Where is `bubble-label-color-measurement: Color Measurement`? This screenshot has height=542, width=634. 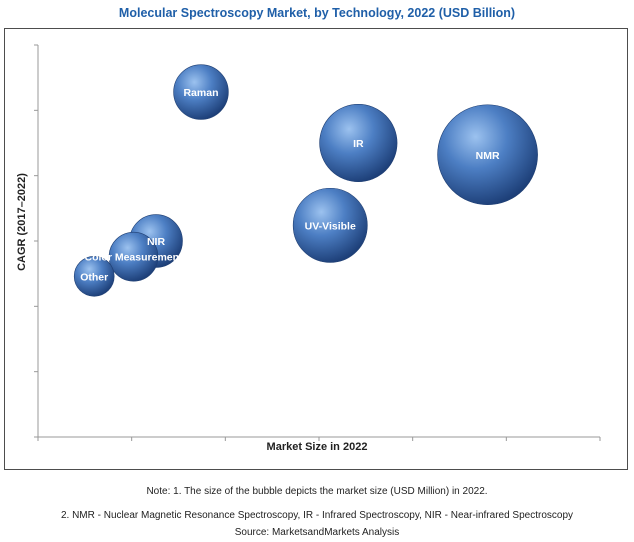 bubble-label-color-measurement: Color Measurement is located at coordinates (134, 258).